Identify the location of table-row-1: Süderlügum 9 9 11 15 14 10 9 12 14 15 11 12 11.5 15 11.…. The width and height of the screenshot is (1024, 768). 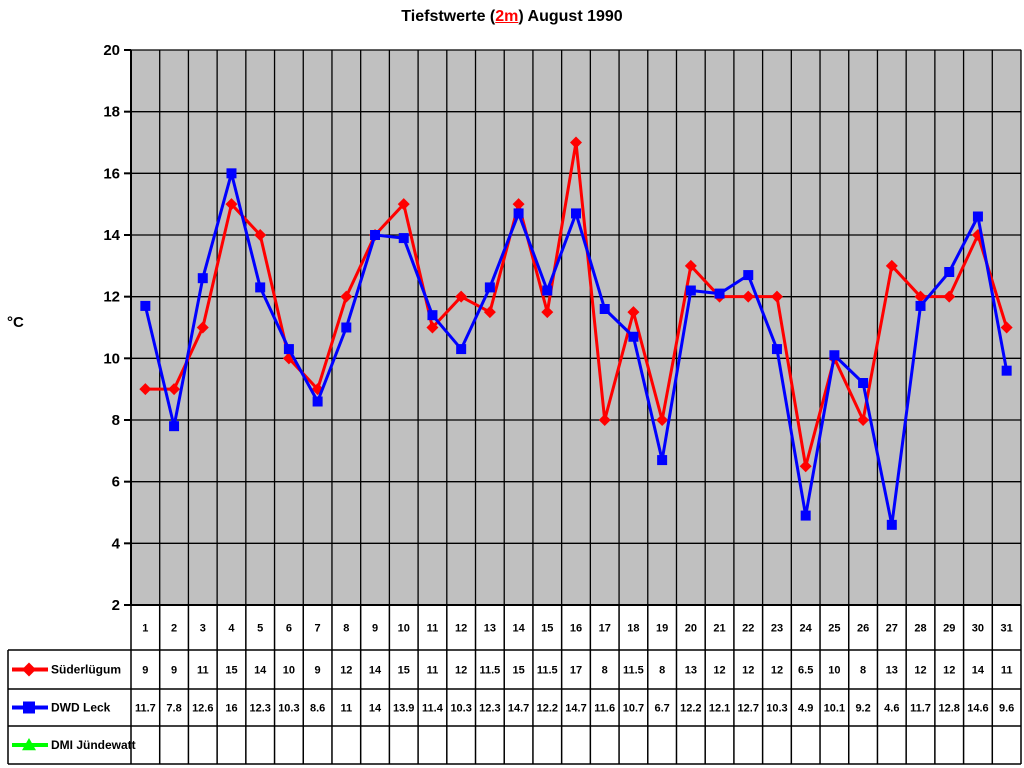
(512, 669).